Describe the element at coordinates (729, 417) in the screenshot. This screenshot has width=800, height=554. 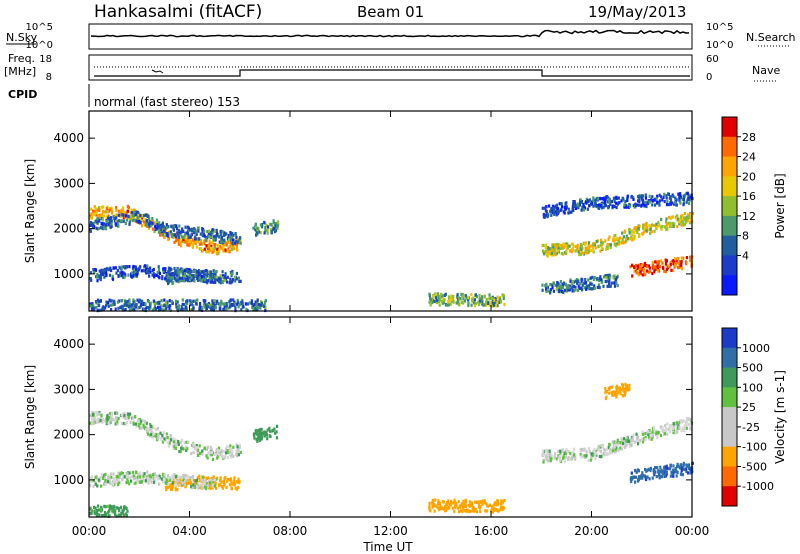
I see `velocity-colorbar-swatches` at that location.